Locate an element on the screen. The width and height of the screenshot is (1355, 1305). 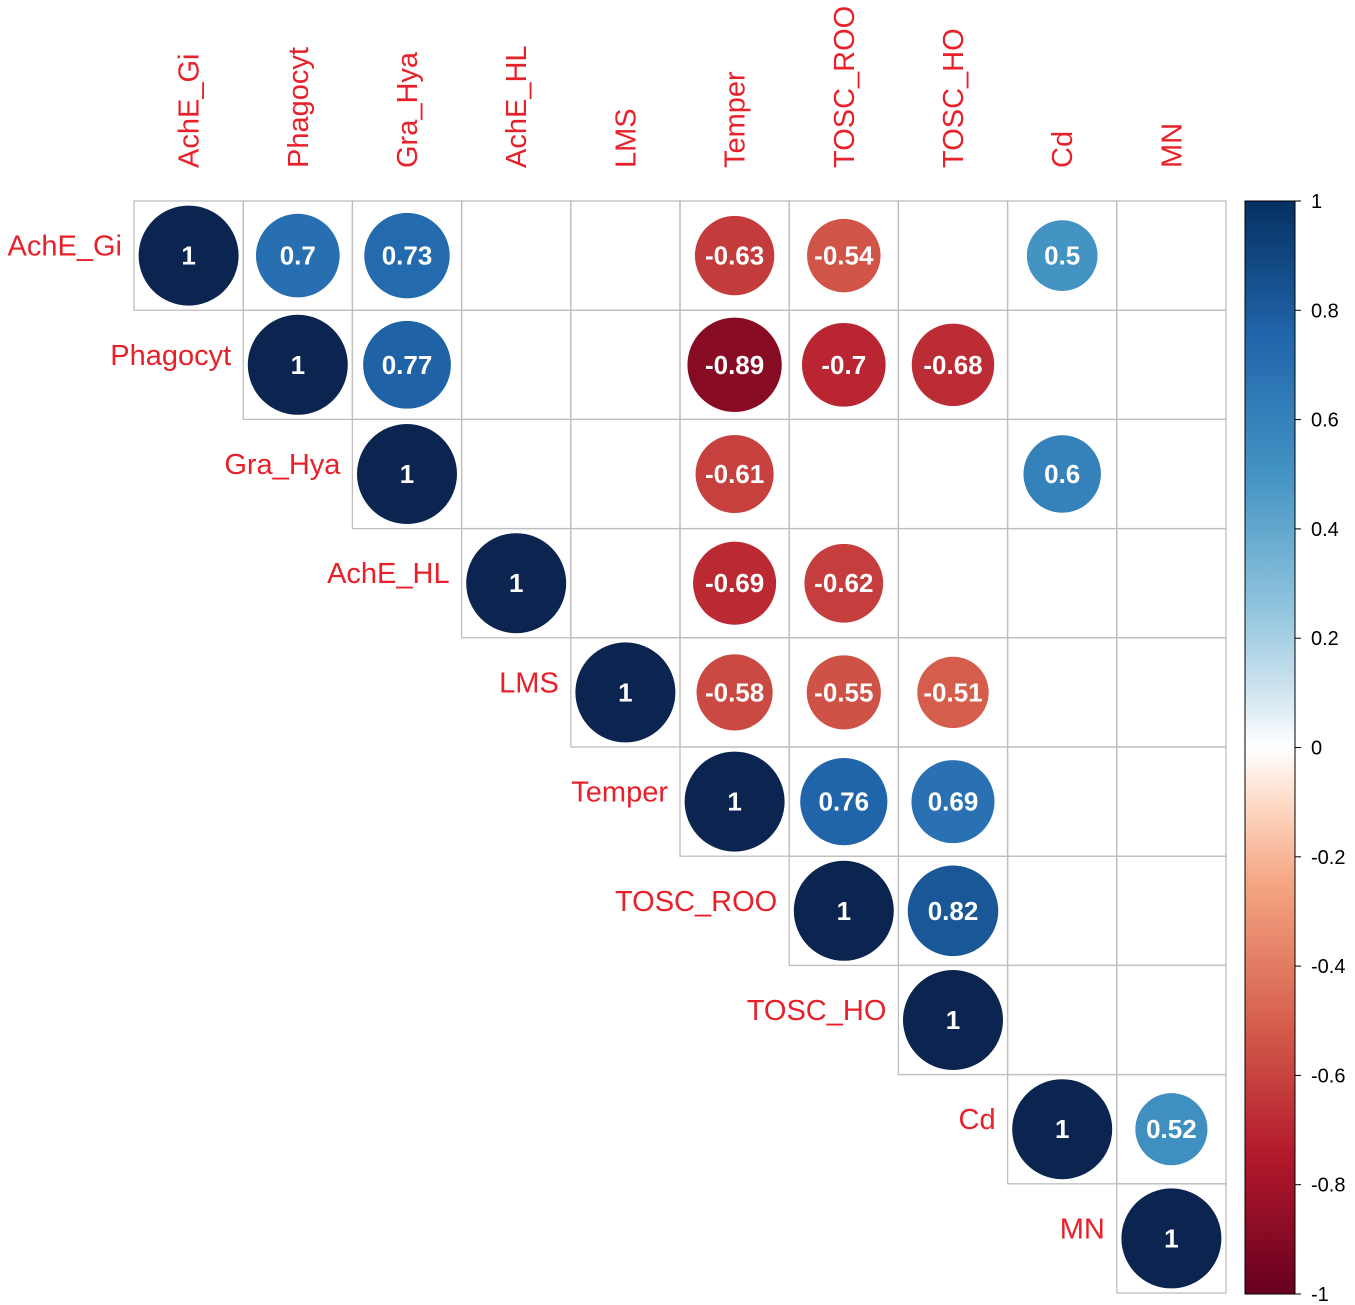
value-label-mn-mn: 1 is located at coordinates (1171, 1238).